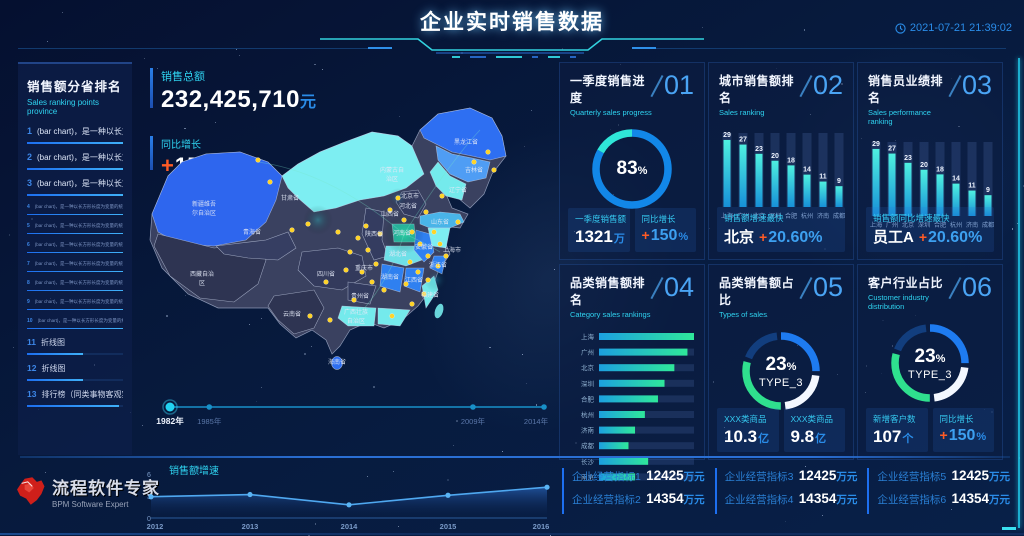 The height and width of the screenshot is (536, 1024). What do you see at coordinates (439, 311) in the screenshot?
I see `province-taiwan` at bounding box center [439, 311].